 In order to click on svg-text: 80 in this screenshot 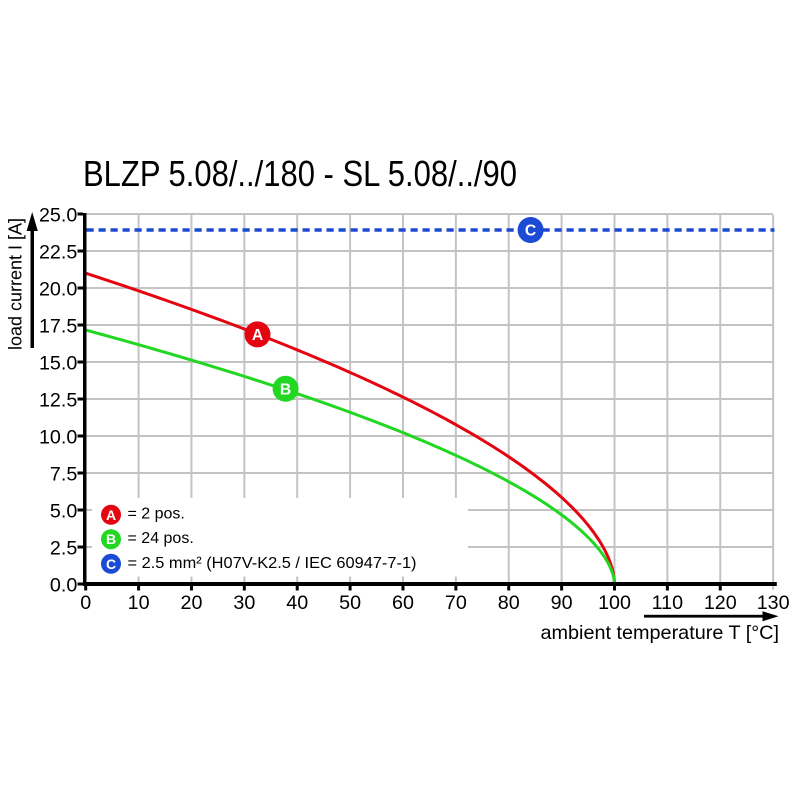, I will do `click(509, 603)`.